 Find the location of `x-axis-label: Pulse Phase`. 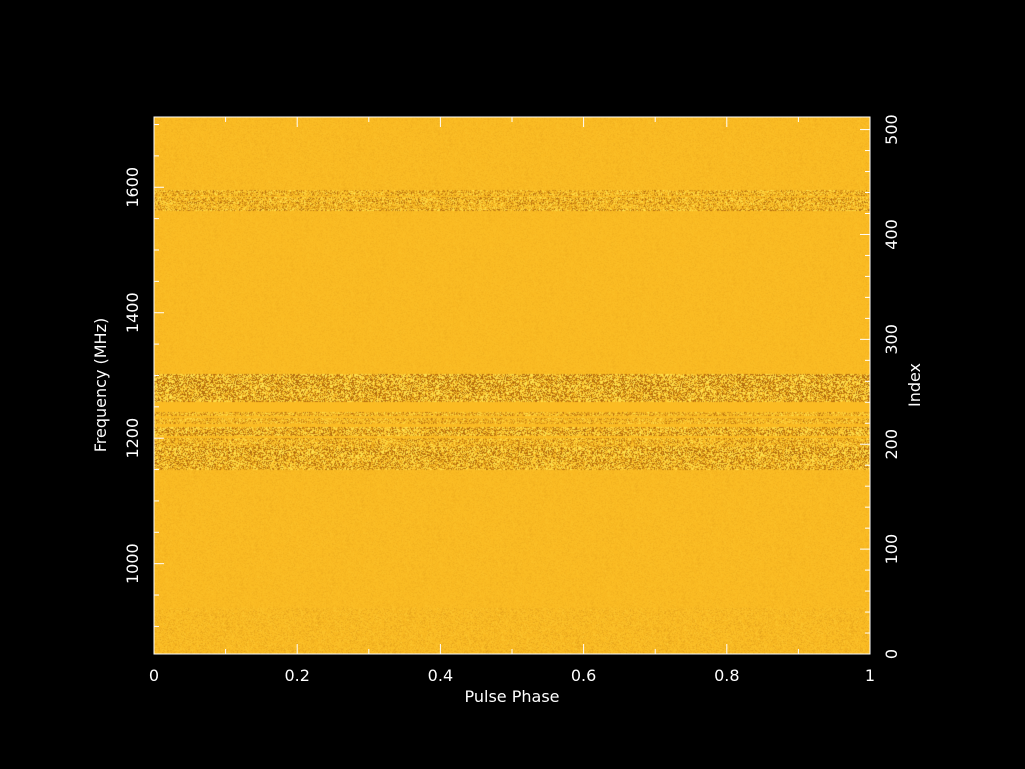

x-axis-label: Pulse Phase is located at coordinates (512, 696).